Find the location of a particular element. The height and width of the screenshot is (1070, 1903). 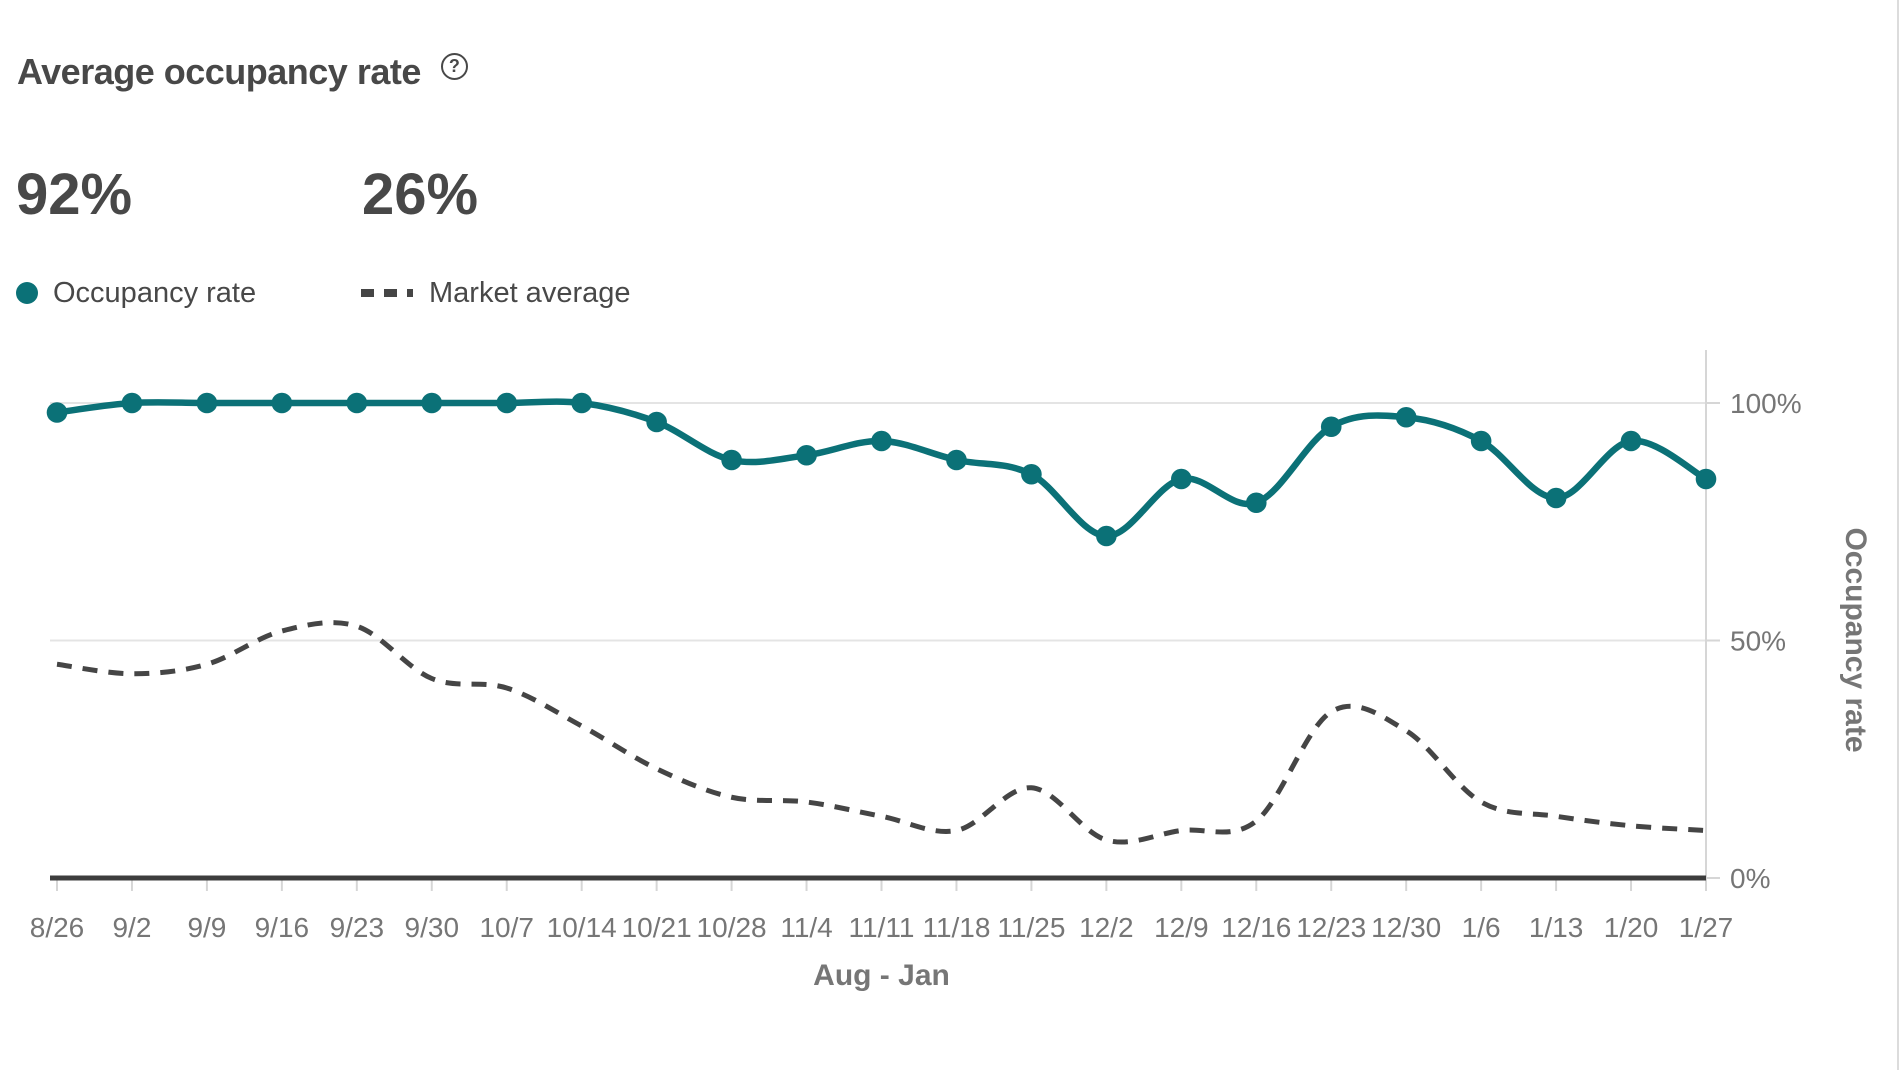

data-point-12/23 is located at coordinates (1331, 427).